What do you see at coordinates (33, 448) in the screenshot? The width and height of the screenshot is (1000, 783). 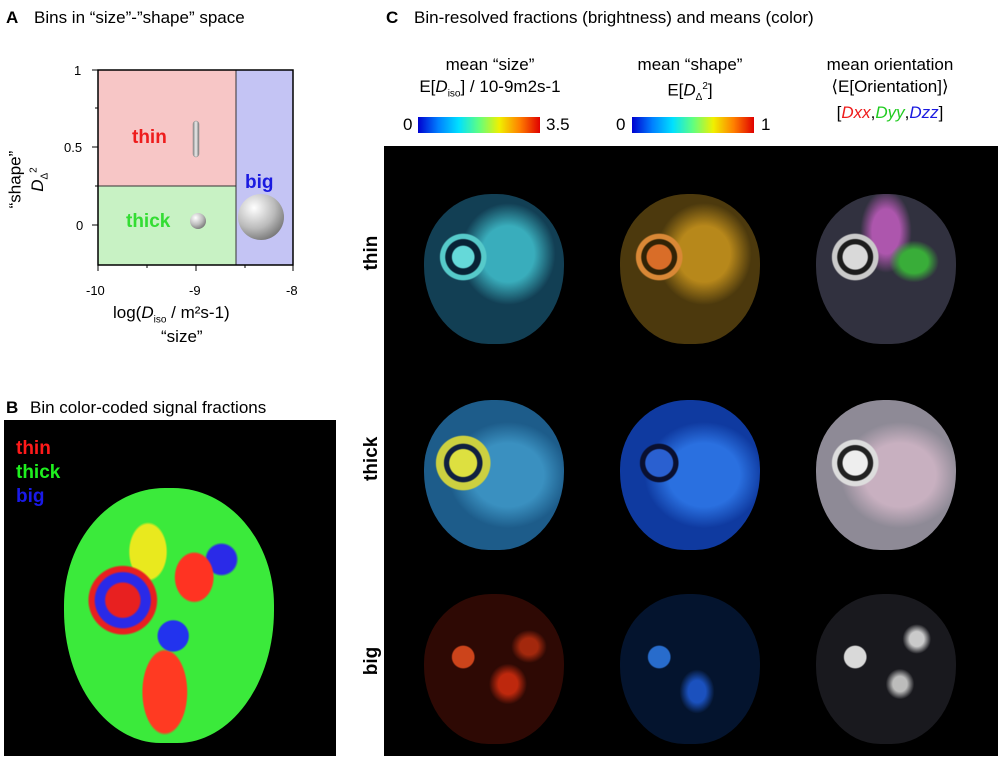 I see `legend-thin: thin` at bounding box center [33, 448].